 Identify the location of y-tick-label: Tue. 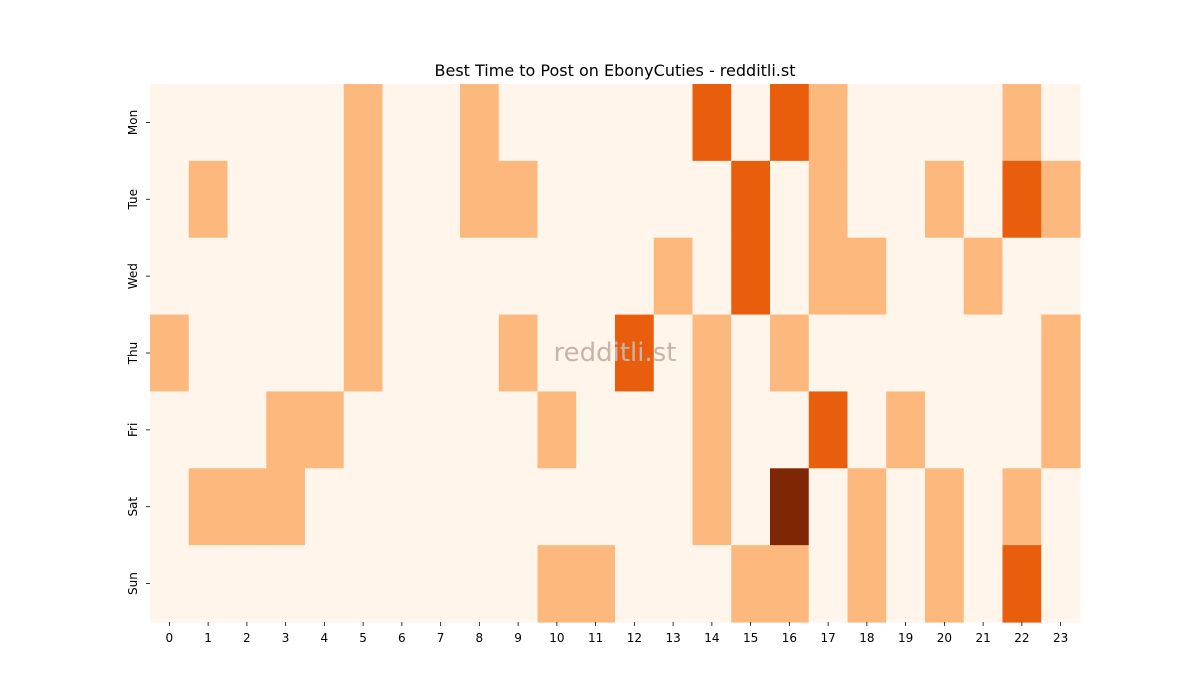
(133, 200).